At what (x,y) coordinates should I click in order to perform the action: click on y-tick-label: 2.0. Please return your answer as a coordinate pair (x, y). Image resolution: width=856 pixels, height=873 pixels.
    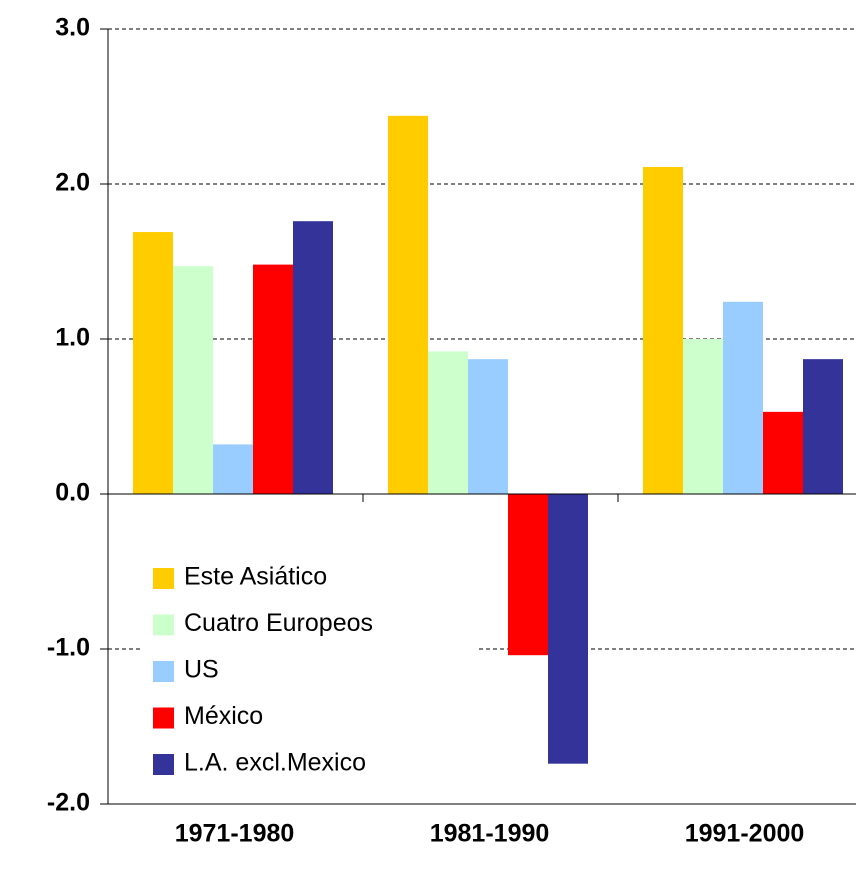
    Looking at the image, I should click on (72, 183).